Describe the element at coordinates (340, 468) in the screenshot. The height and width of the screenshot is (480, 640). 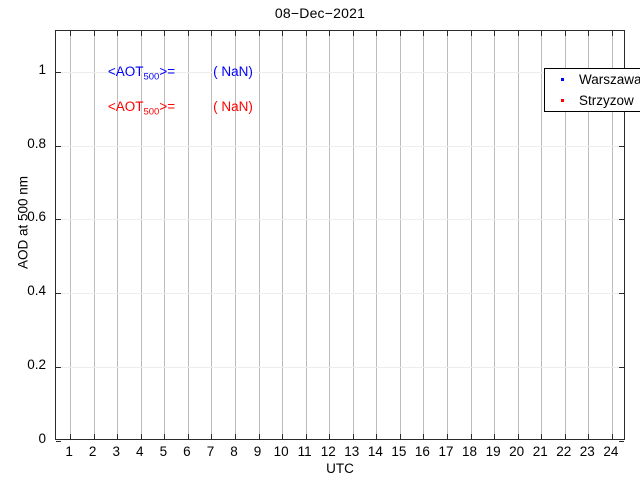
I see `x-axis-label: UTC` at that location.